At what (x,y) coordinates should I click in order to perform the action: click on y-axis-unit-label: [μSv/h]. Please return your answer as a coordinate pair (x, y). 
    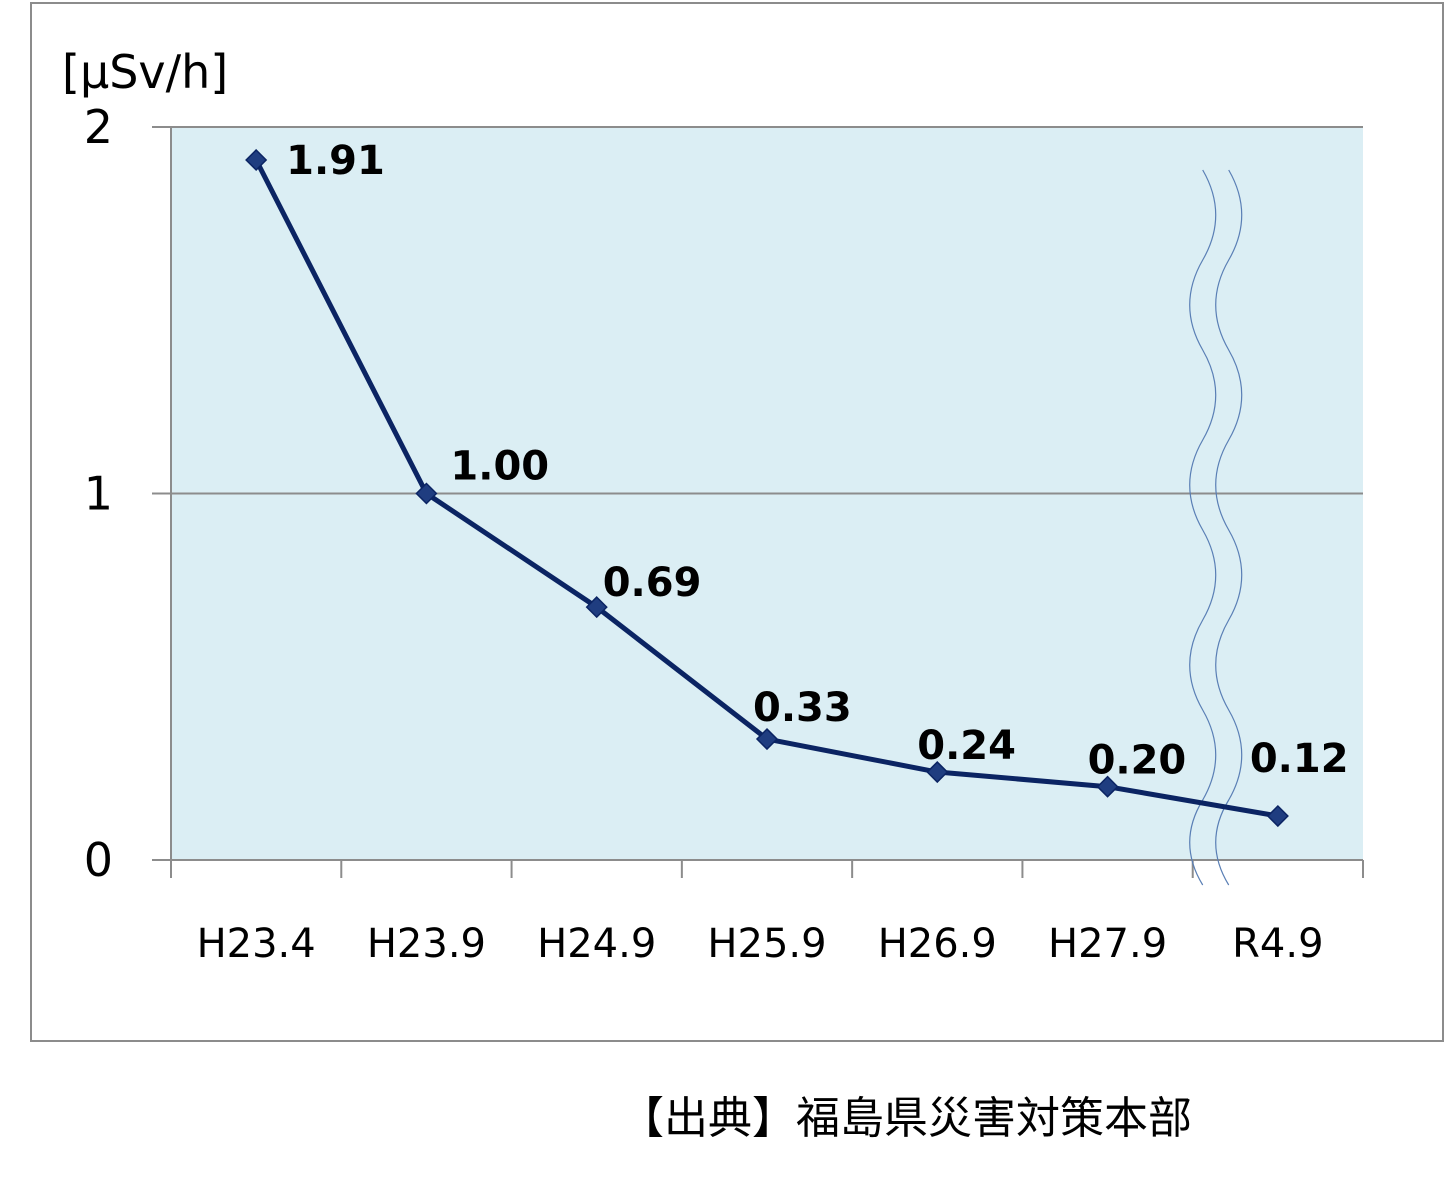
    Looking at the image, I should click on (145, 72).